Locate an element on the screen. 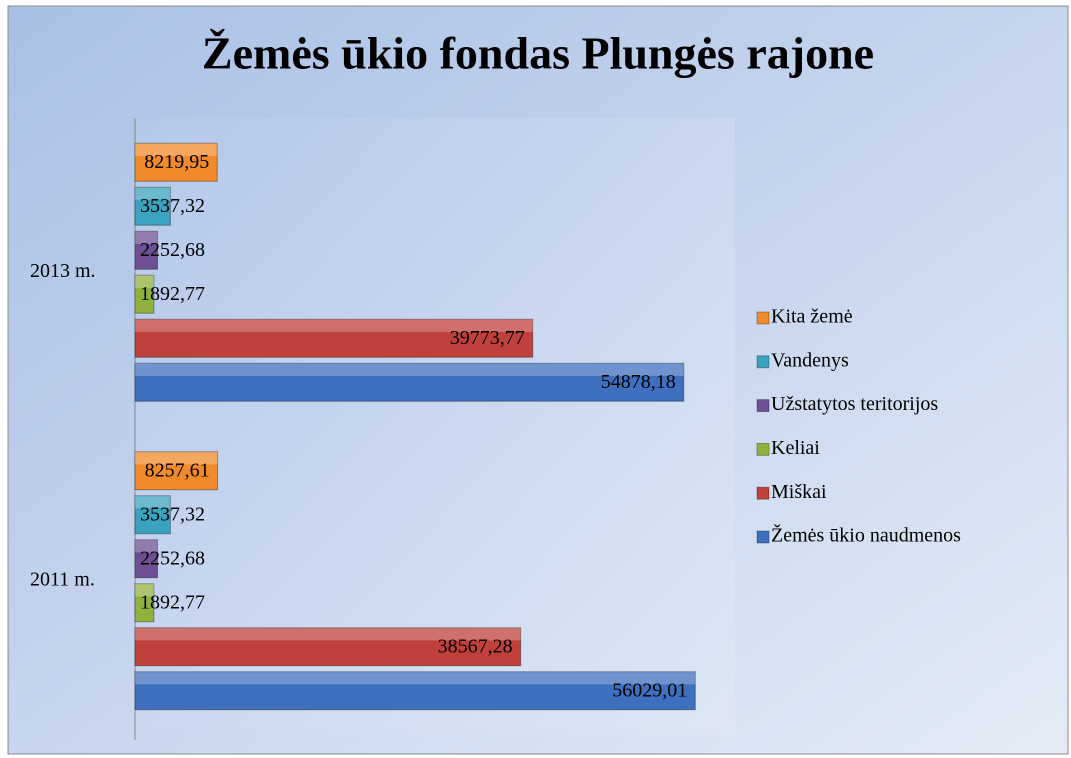 This screenshot has height=758, width=1071. data-label: 56029,01 is located at coordinates (649, 690).